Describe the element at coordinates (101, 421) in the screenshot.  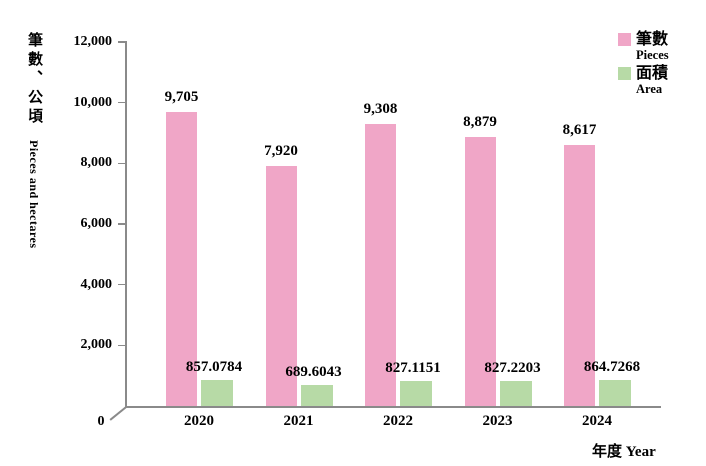
I see `origin-zero-label: 0` at that location.